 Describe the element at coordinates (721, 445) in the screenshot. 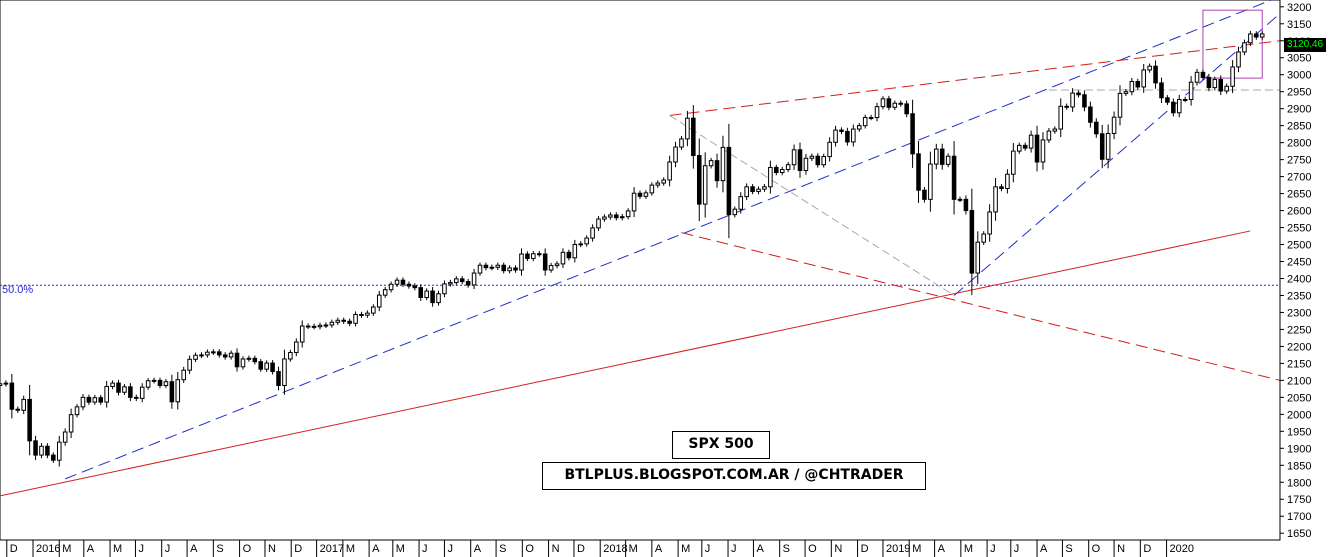

I see `chart-title: SPX 500` at that location.